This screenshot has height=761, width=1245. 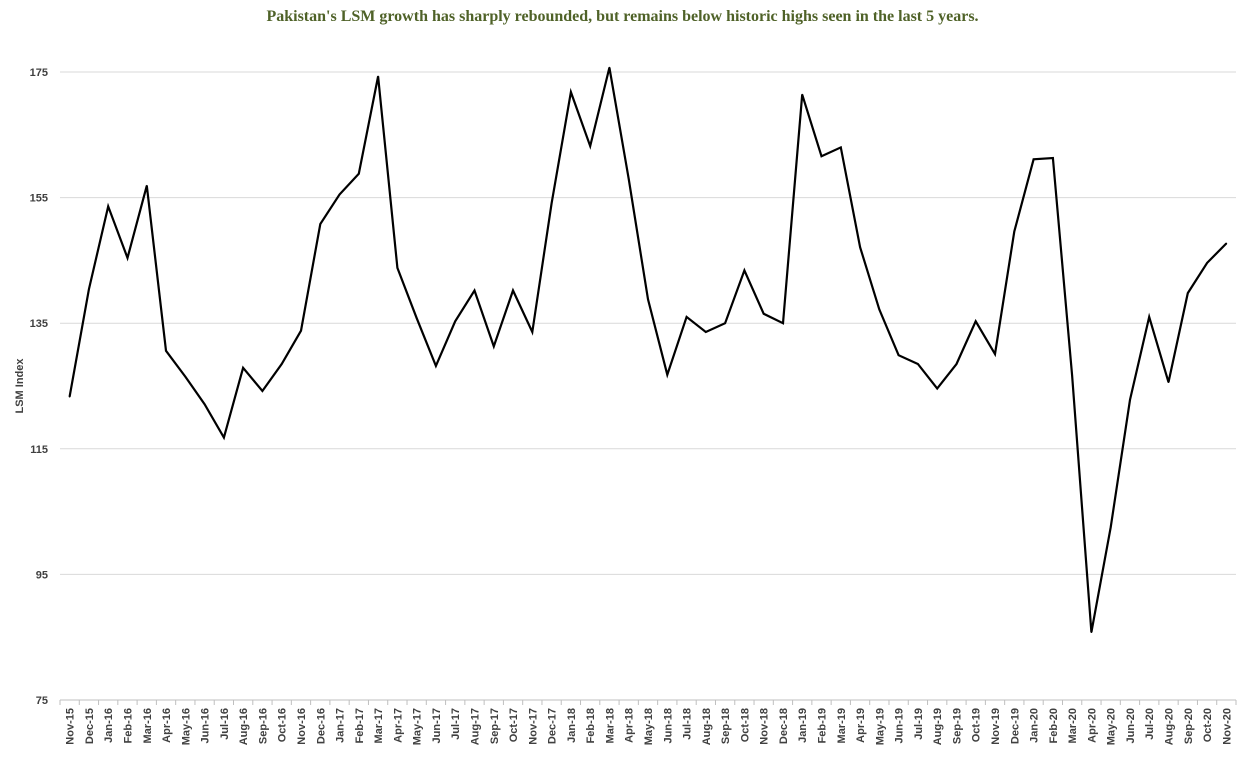 I want to click on x-tick-label: Jun-16, so click(x=206, y=725).